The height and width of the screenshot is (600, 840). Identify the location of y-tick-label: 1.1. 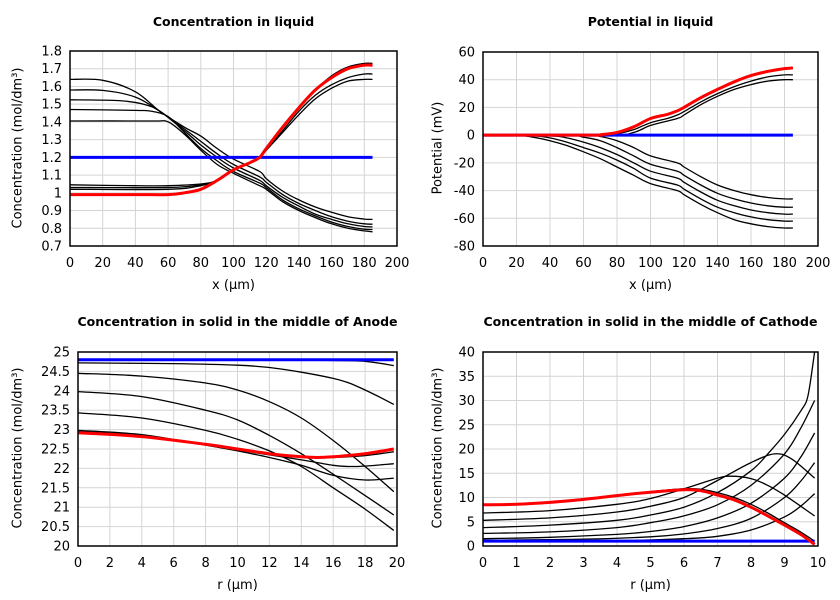
(51, 176).